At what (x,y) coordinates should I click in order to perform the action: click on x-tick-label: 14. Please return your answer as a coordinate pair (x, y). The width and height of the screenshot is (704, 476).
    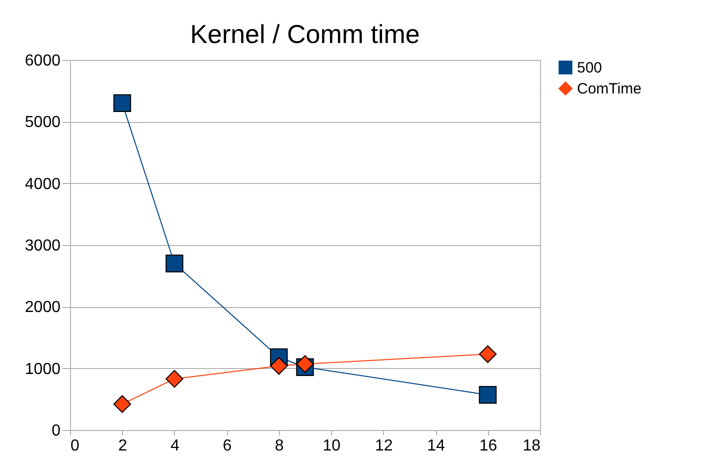
    Looking at the image, I should click on (436, 446).